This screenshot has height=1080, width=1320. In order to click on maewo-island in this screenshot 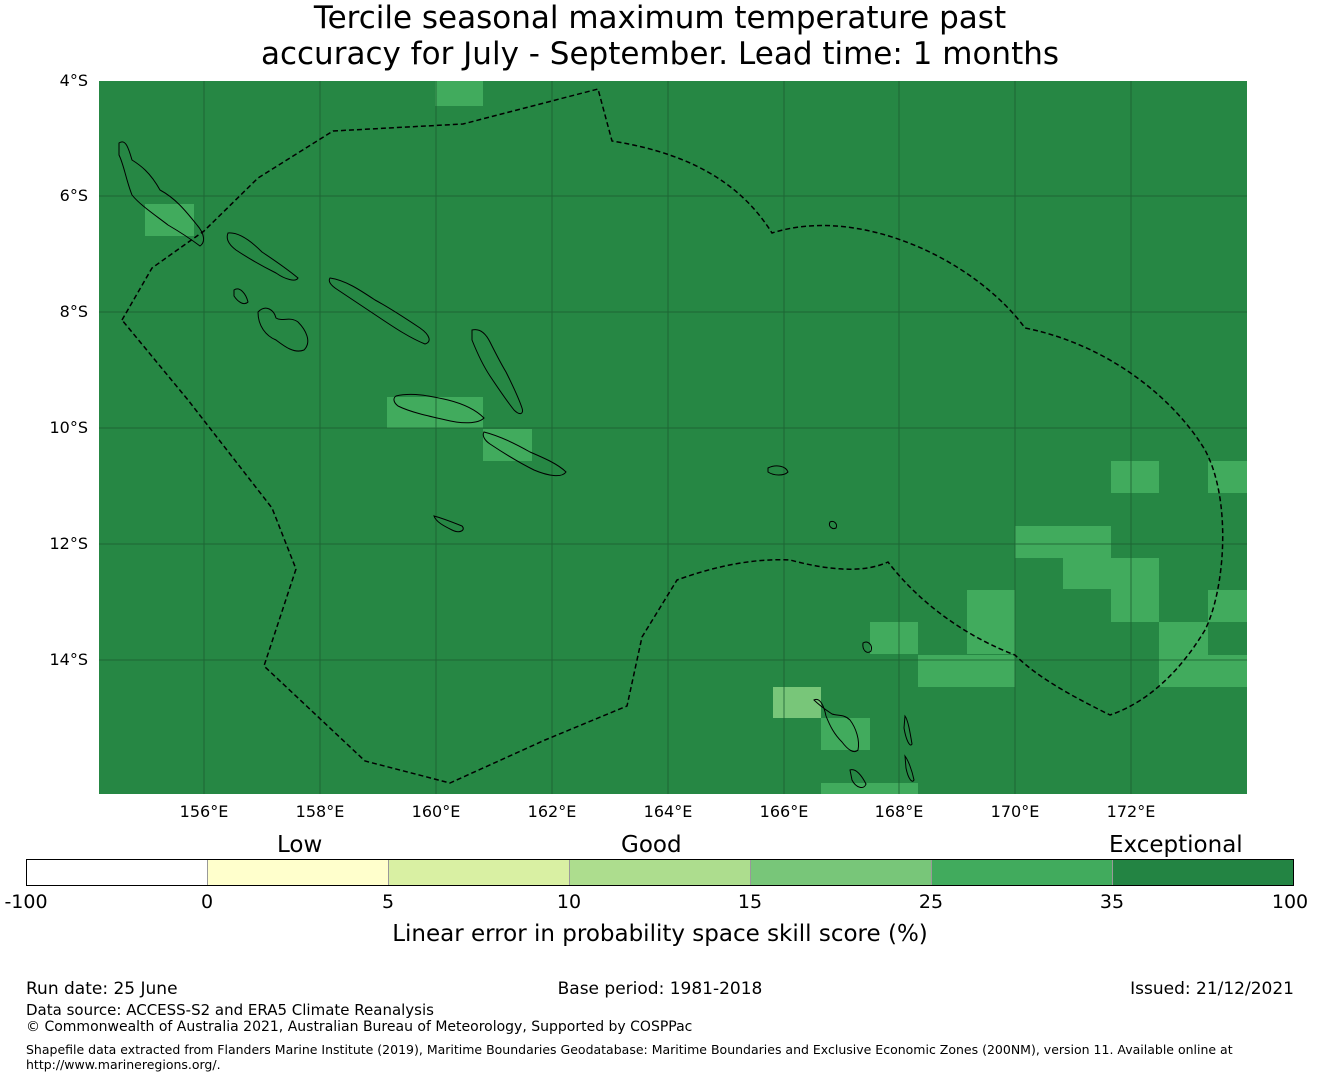, I will do `click(908, 730)`.